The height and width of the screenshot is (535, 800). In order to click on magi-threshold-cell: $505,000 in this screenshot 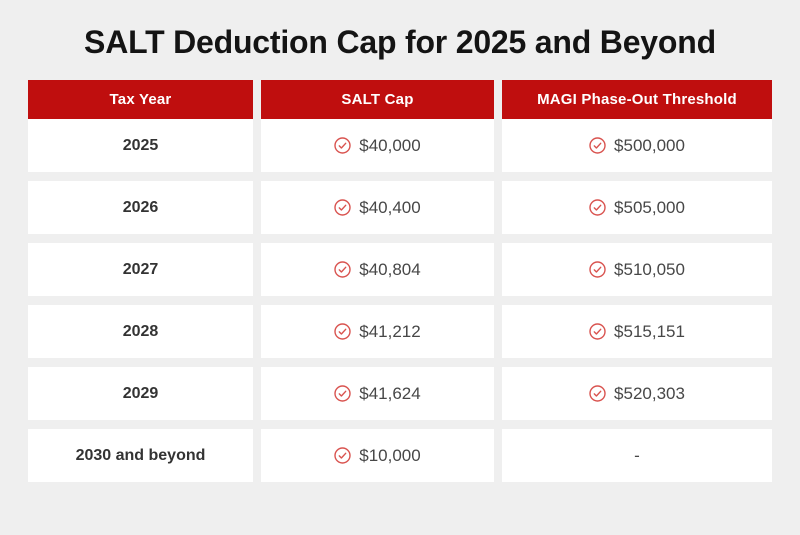, I will do `click(637, 207)`.